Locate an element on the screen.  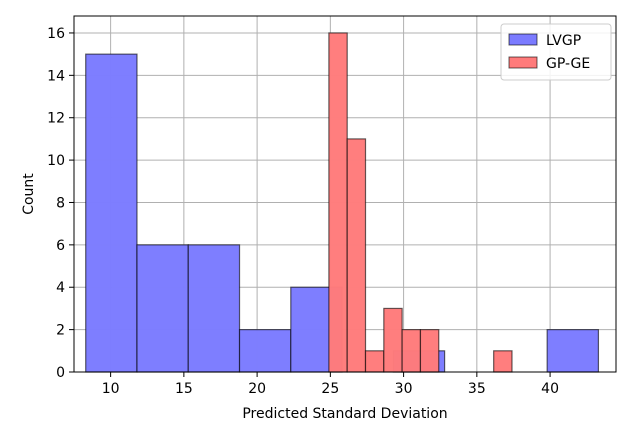
y-tick-label: 6 is located at coordinates (60, 246).